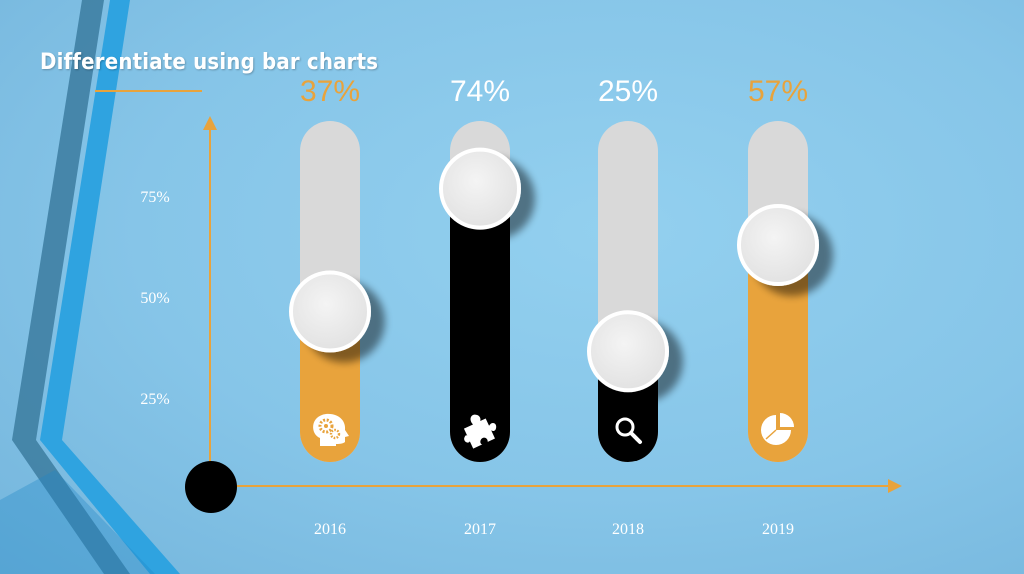 Image resolution: width=1024 pixels, height=574 pixels. What do you see at coordinates (480, 431) in the screenshot?
I see `puzzle-piece-icon` at bounding box center [480, 431].